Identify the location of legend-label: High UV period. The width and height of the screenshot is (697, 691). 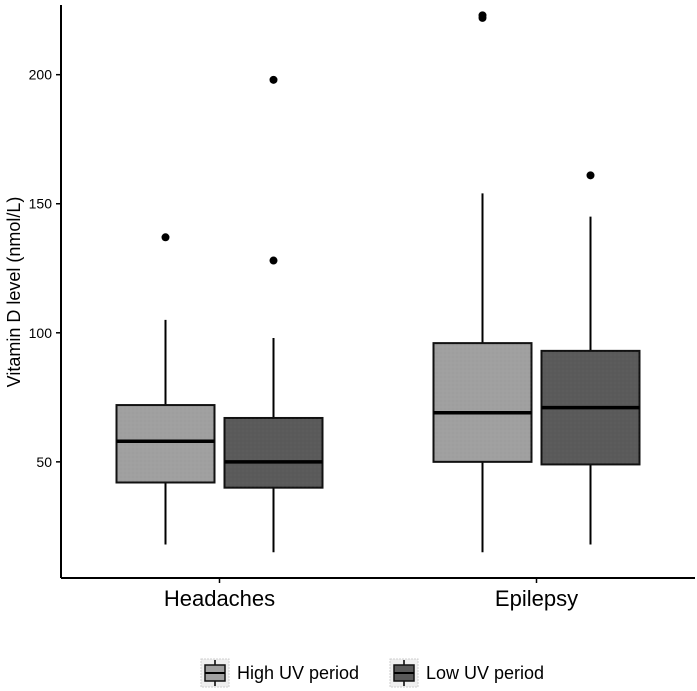
(298, 673).